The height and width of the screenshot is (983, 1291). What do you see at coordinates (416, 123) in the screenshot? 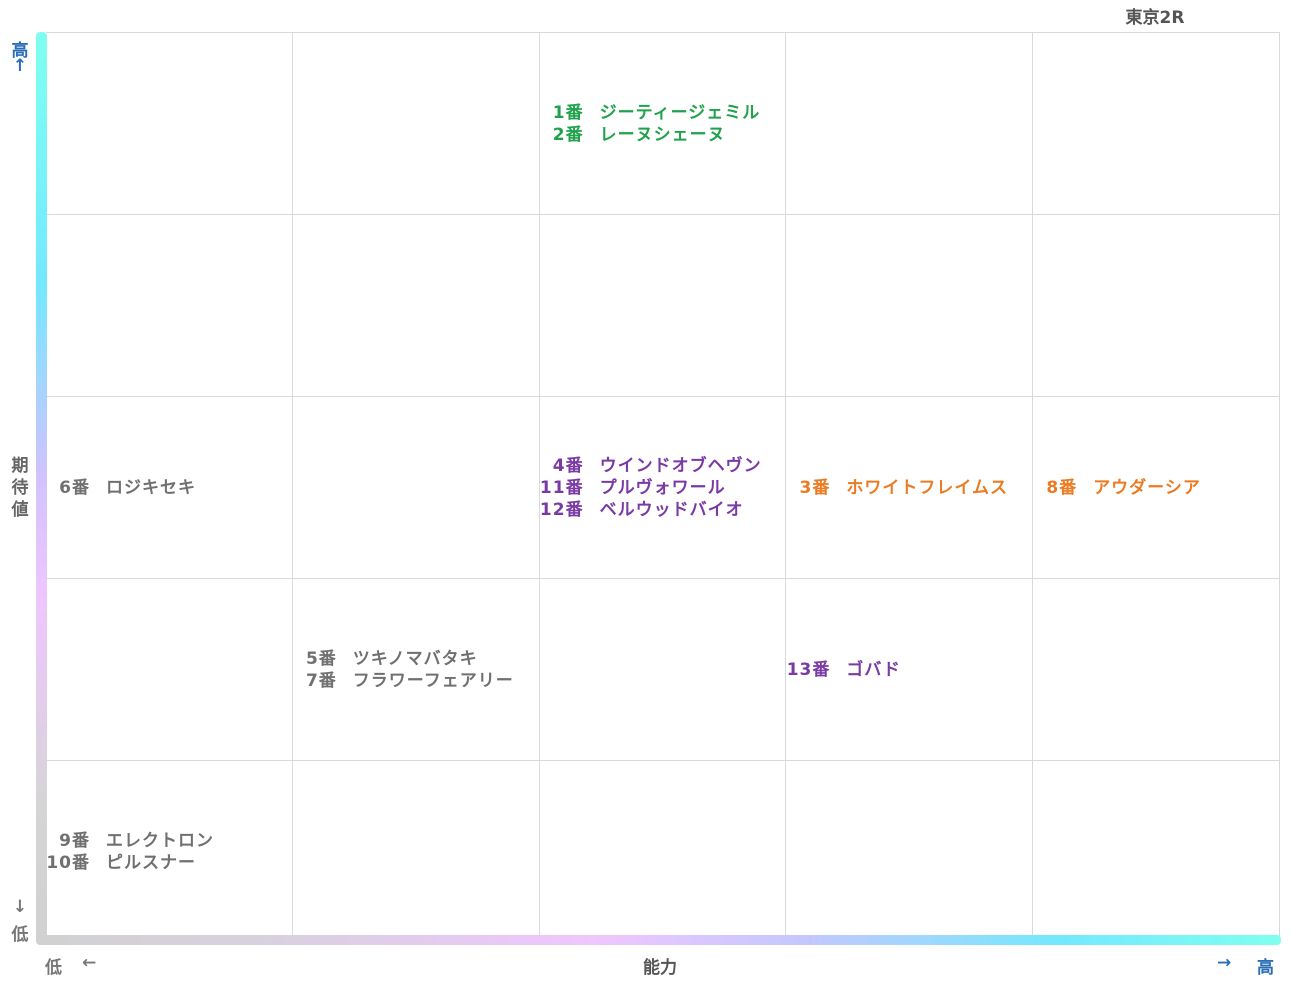
I see `grid-cell-x2-y5` at bounding box center [416, 123].